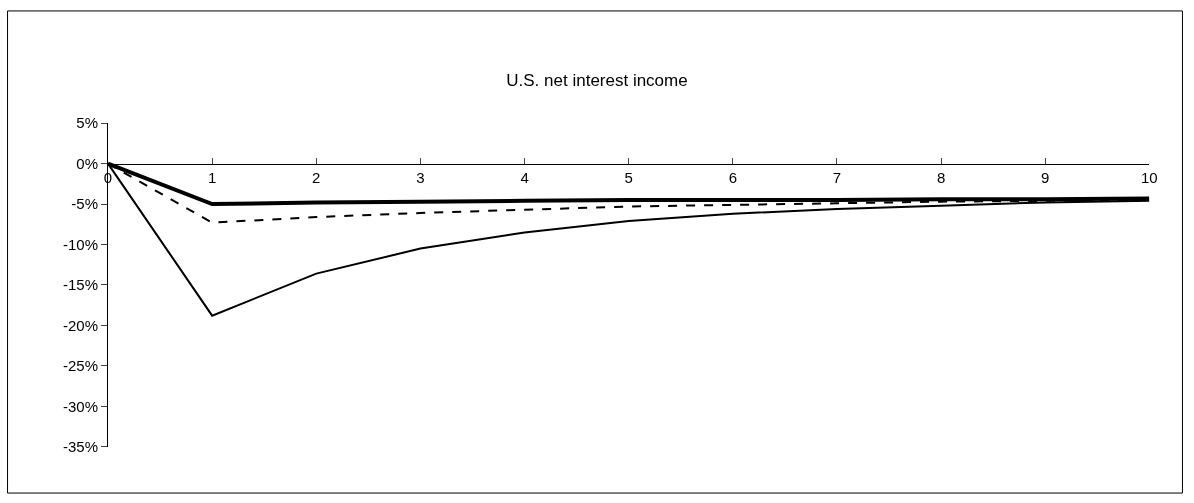  Describe the element at coordinates (597, 81) in the screenshot. I see `chart-title: U.S. net interest income` at that location.